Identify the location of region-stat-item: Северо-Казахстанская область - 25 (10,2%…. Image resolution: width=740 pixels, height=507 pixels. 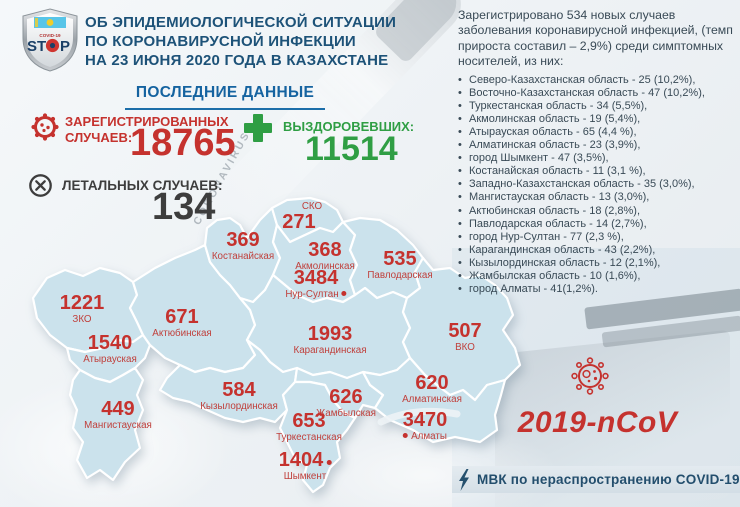
(598, 80).